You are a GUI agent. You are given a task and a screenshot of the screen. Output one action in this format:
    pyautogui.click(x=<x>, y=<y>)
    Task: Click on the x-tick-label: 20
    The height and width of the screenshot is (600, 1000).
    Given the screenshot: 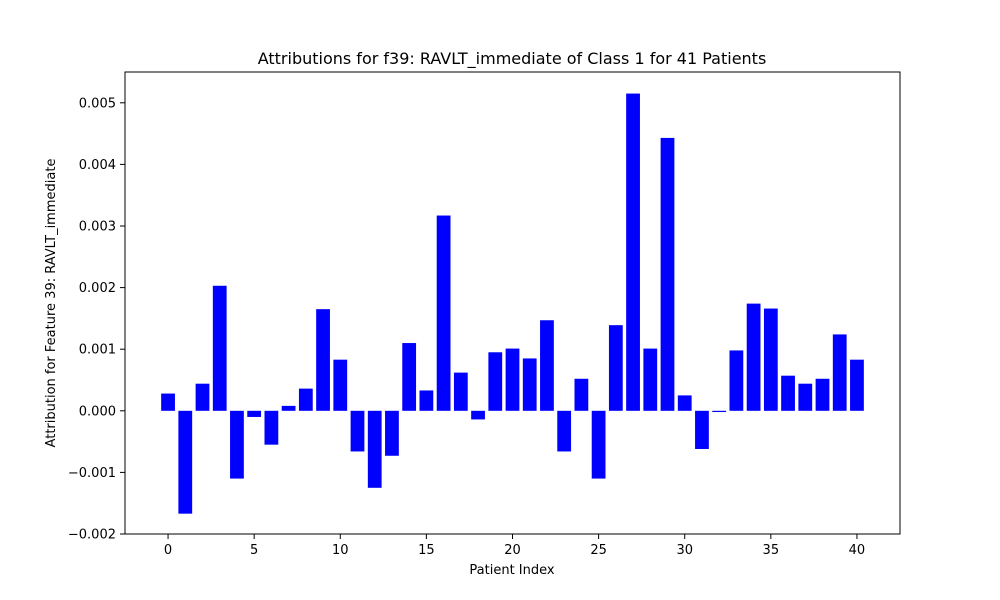 What is the action you would take?
    pyautogui.click(x=512, y=550)
    